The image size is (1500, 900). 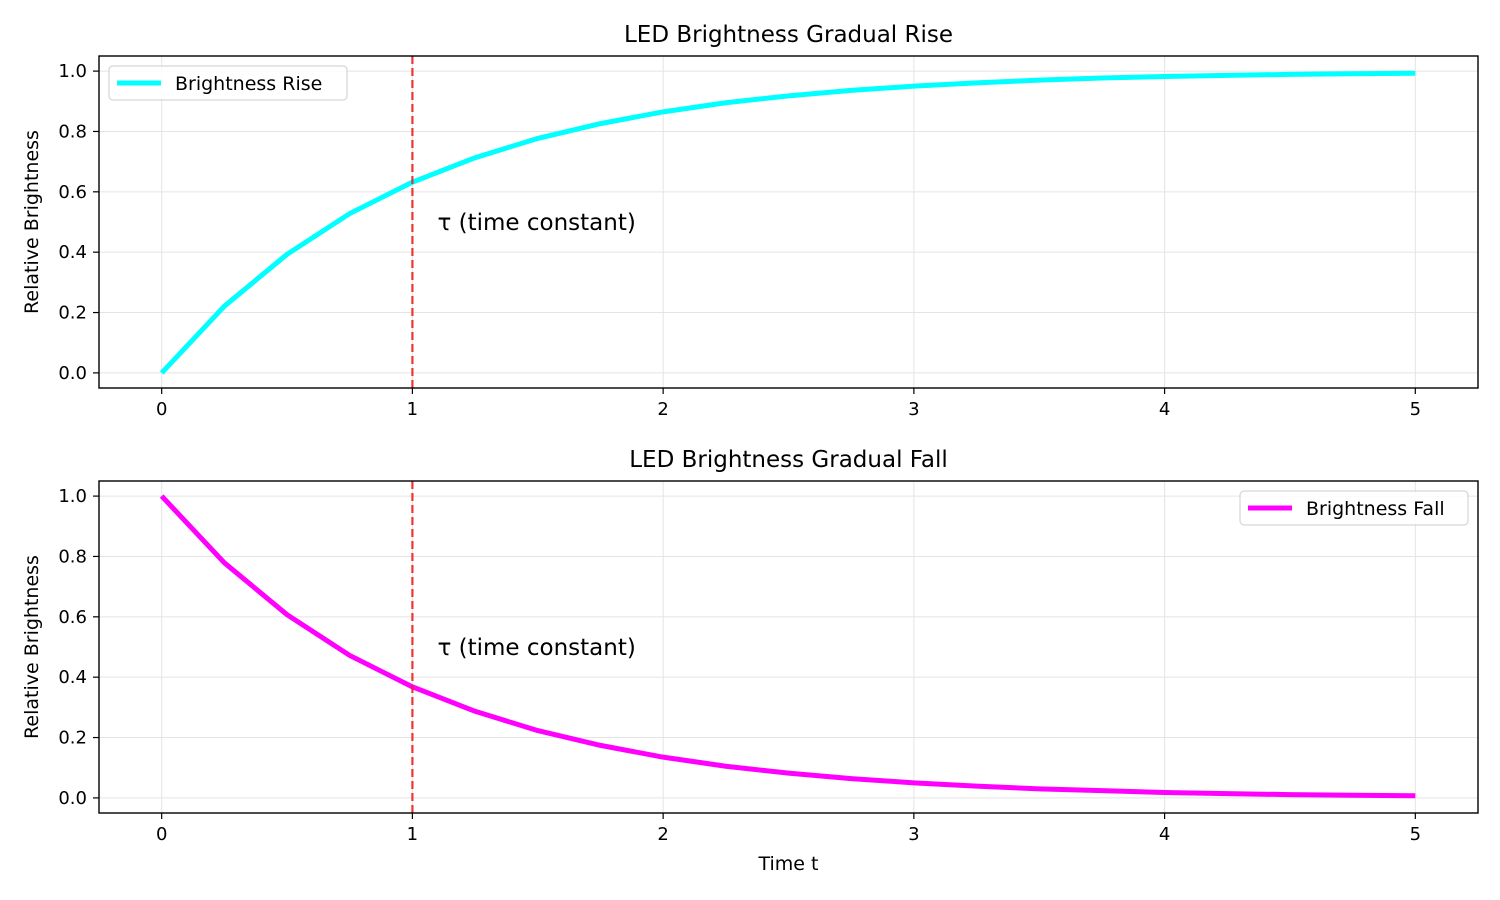 I want to click on chart-title: LED Brightness Gradual Rise, so click(x=788, y=35).